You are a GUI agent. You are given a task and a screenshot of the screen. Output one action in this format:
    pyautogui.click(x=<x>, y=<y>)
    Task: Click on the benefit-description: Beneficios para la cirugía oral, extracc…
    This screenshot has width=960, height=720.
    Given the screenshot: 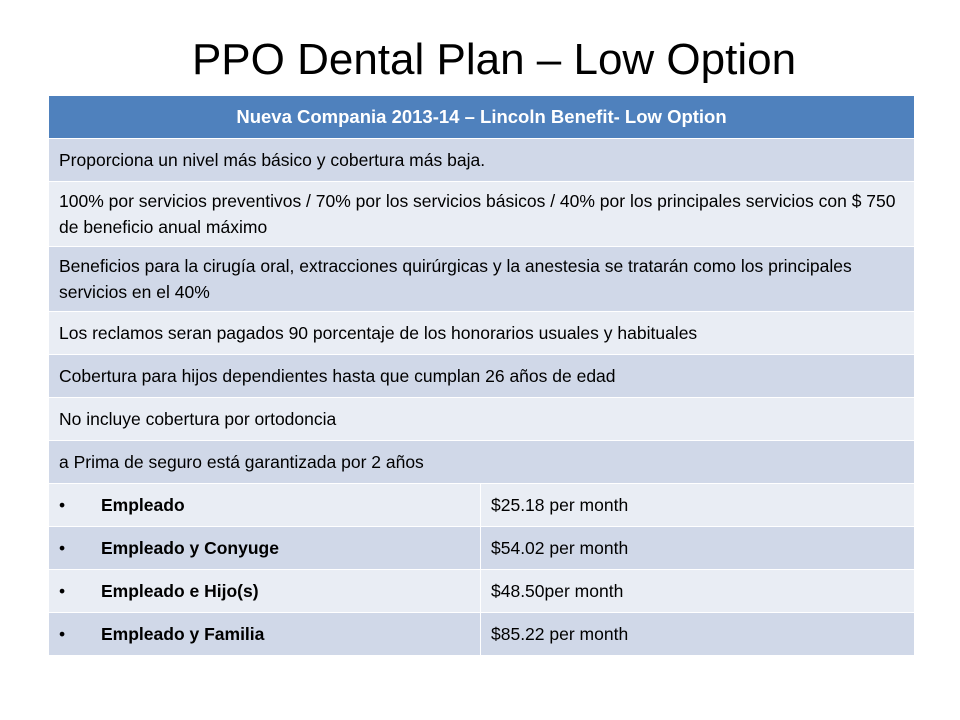 What is the action you would take?
    pyautogui.click(x=481, y=279)
    